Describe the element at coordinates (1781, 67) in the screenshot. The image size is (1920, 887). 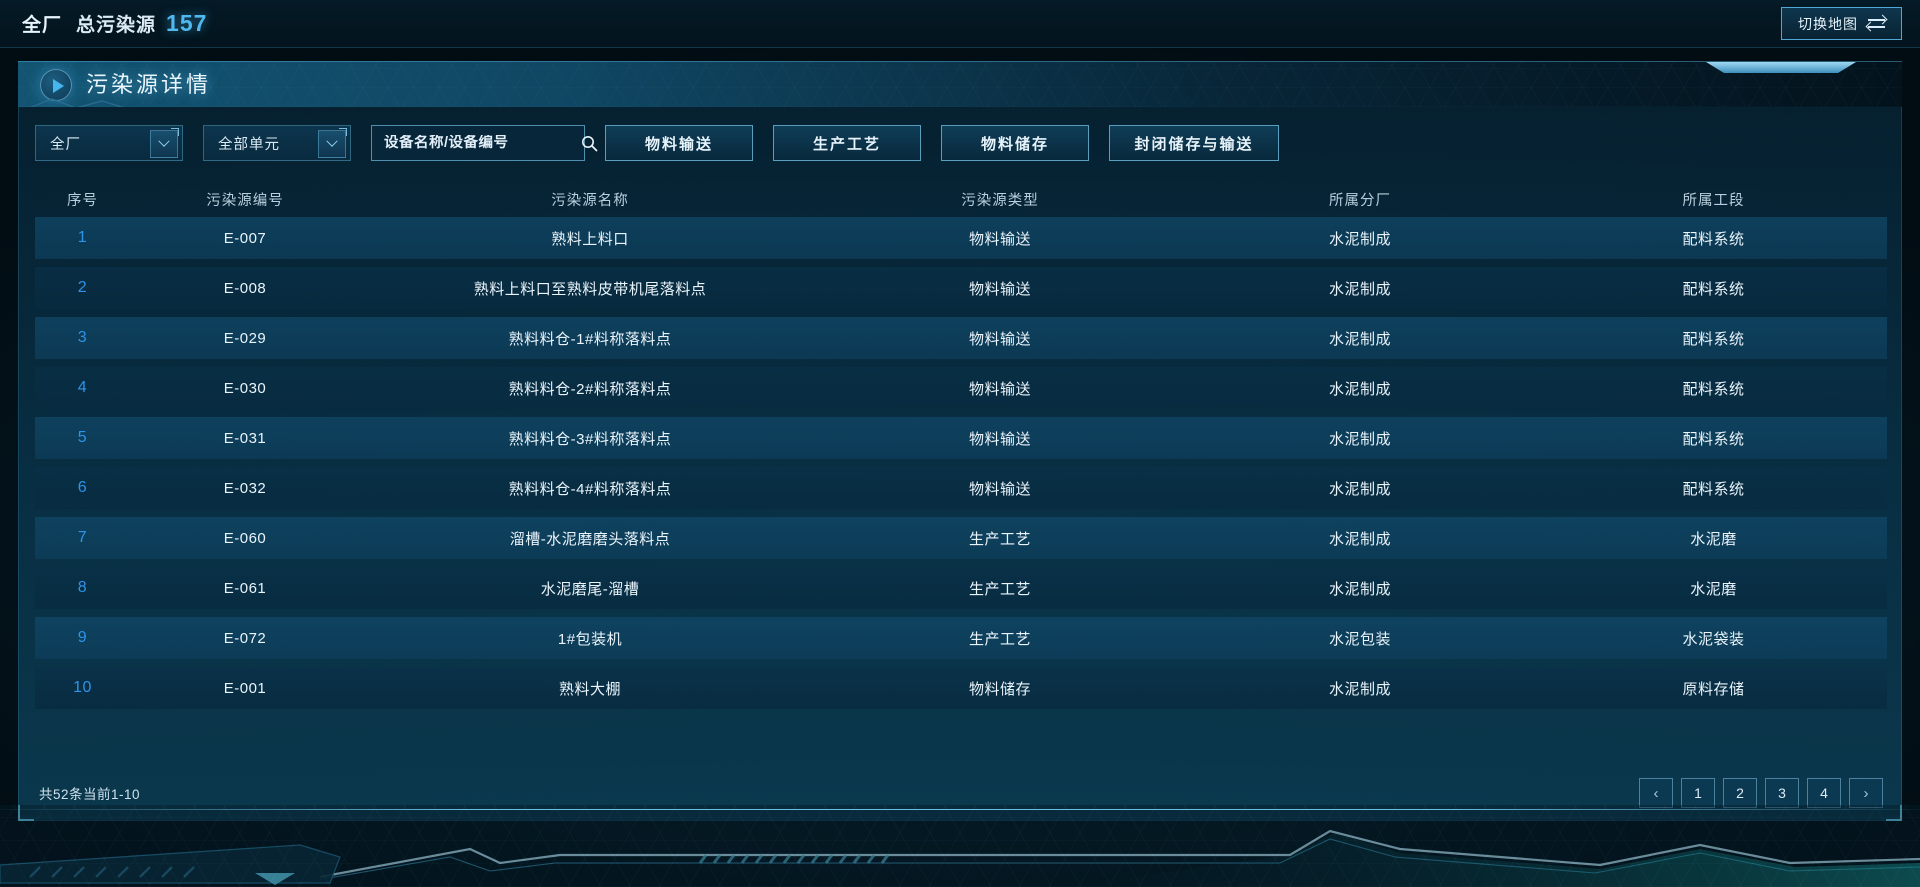
I see `header-notch-decor` at that location.